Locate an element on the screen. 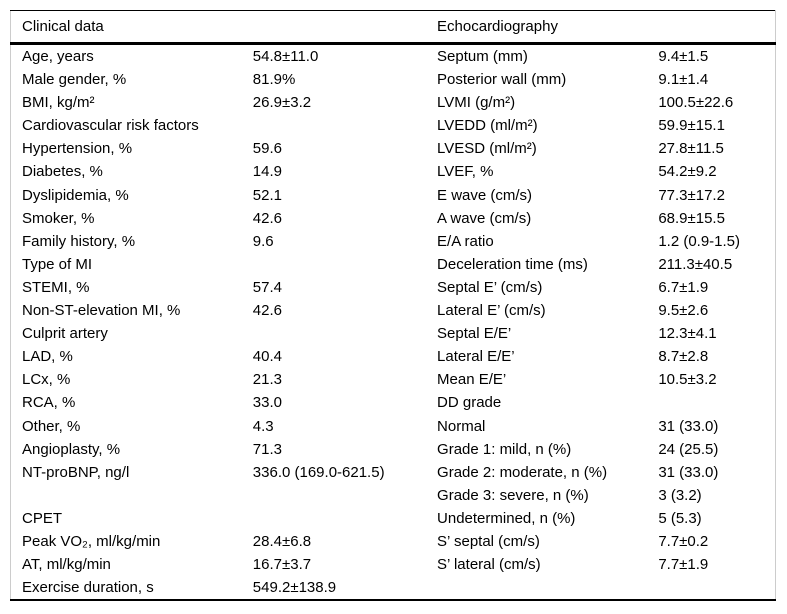 The image size is (787, 614). row-label-left: STEMI, % is located at coordinates (56, 287).